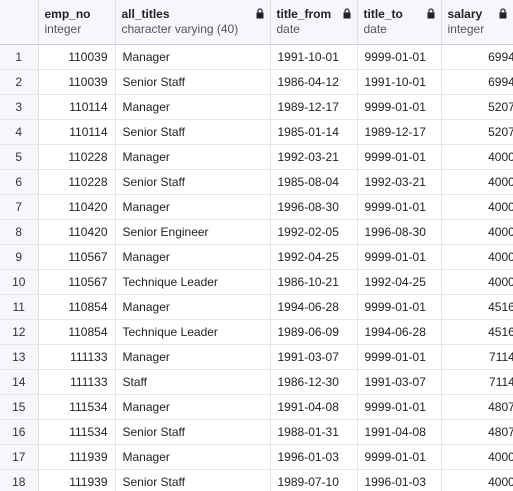 The height and width of the screenshot is (491, 513). I want to click on cell-salary: 48077, so click(477, 432).